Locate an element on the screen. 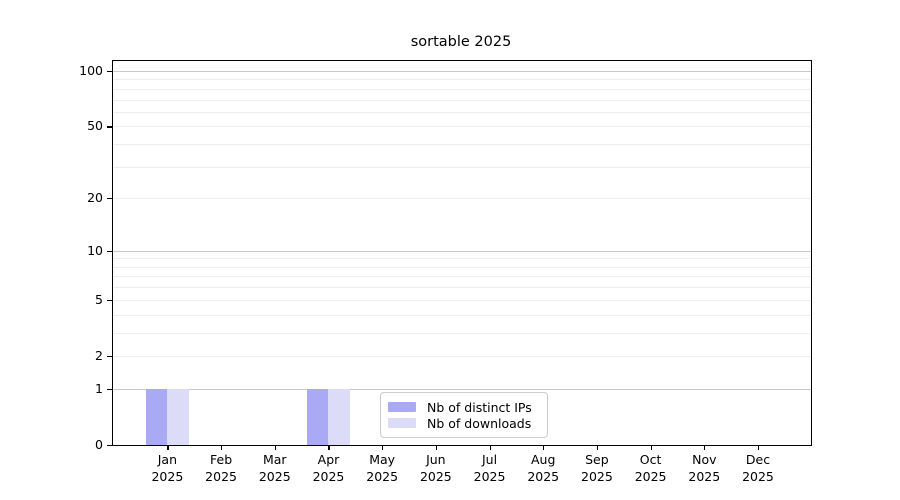 This screenshot has width=900, height=500. x-tick-label: Mar 2025 is located at coordinates (275, 468).